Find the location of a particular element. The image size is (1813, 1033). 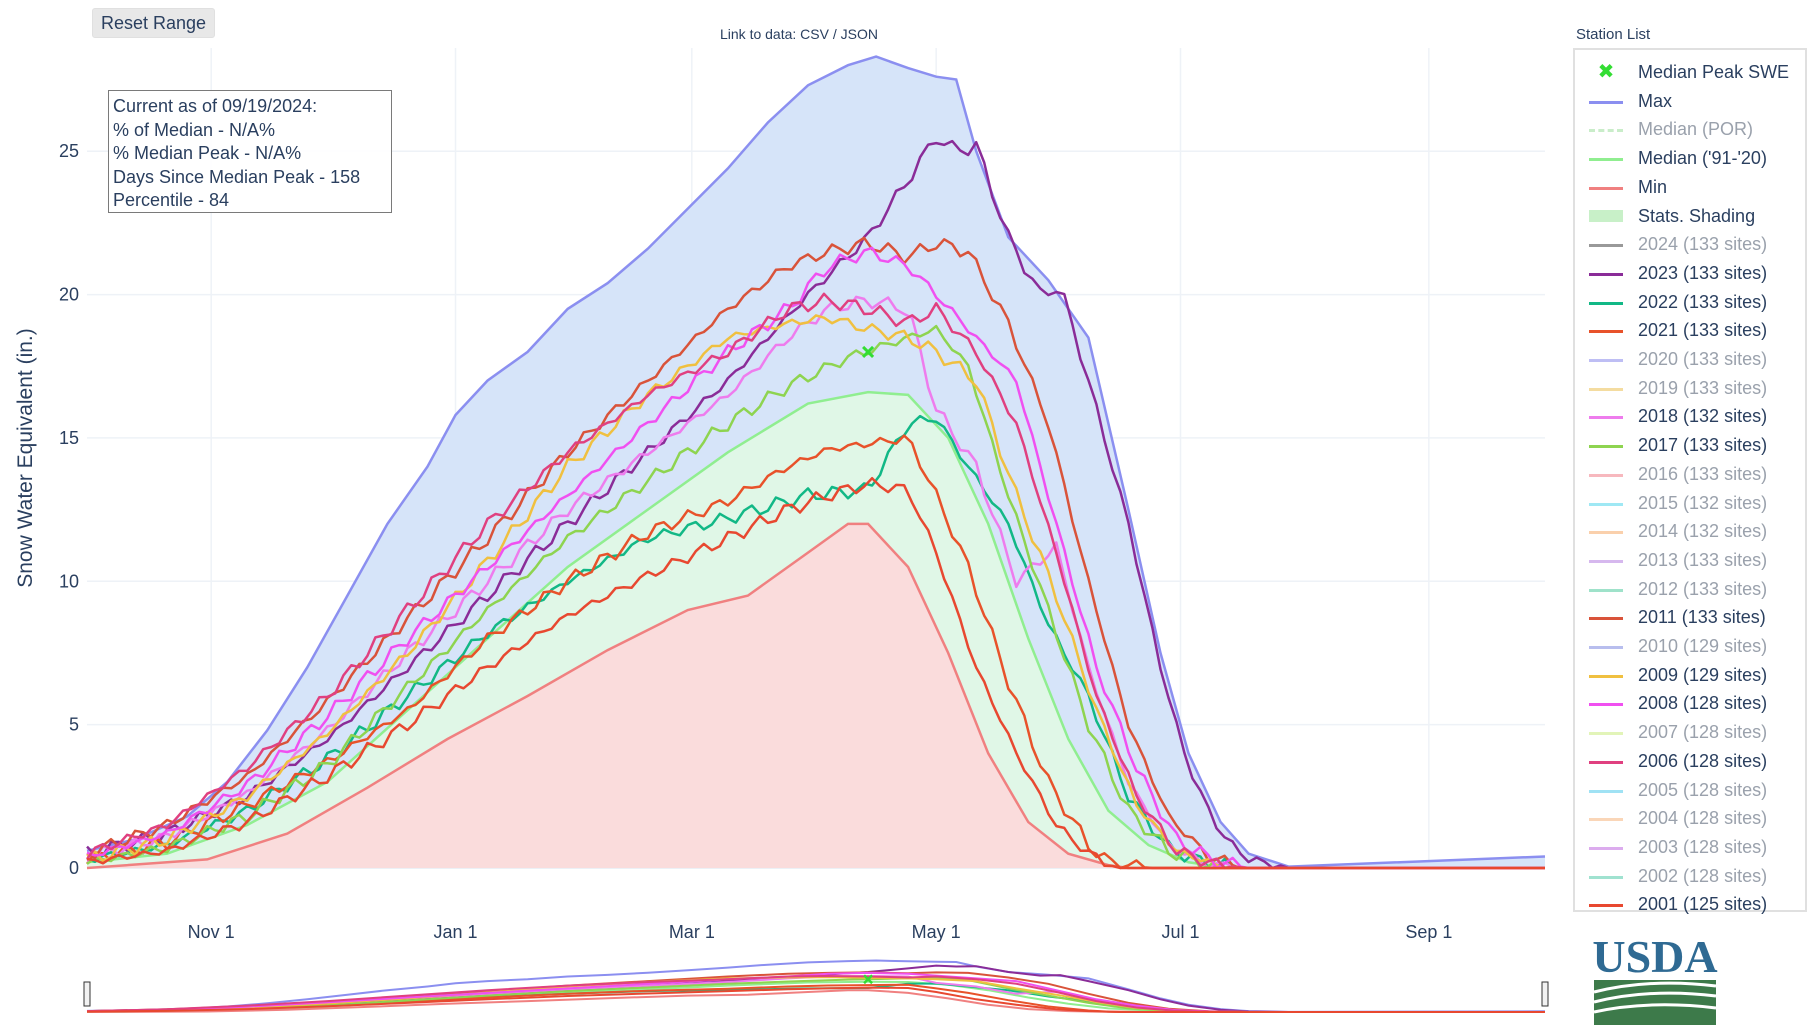

legend-label: 2018 (132 sites) is located at coordinates (1703, 416).